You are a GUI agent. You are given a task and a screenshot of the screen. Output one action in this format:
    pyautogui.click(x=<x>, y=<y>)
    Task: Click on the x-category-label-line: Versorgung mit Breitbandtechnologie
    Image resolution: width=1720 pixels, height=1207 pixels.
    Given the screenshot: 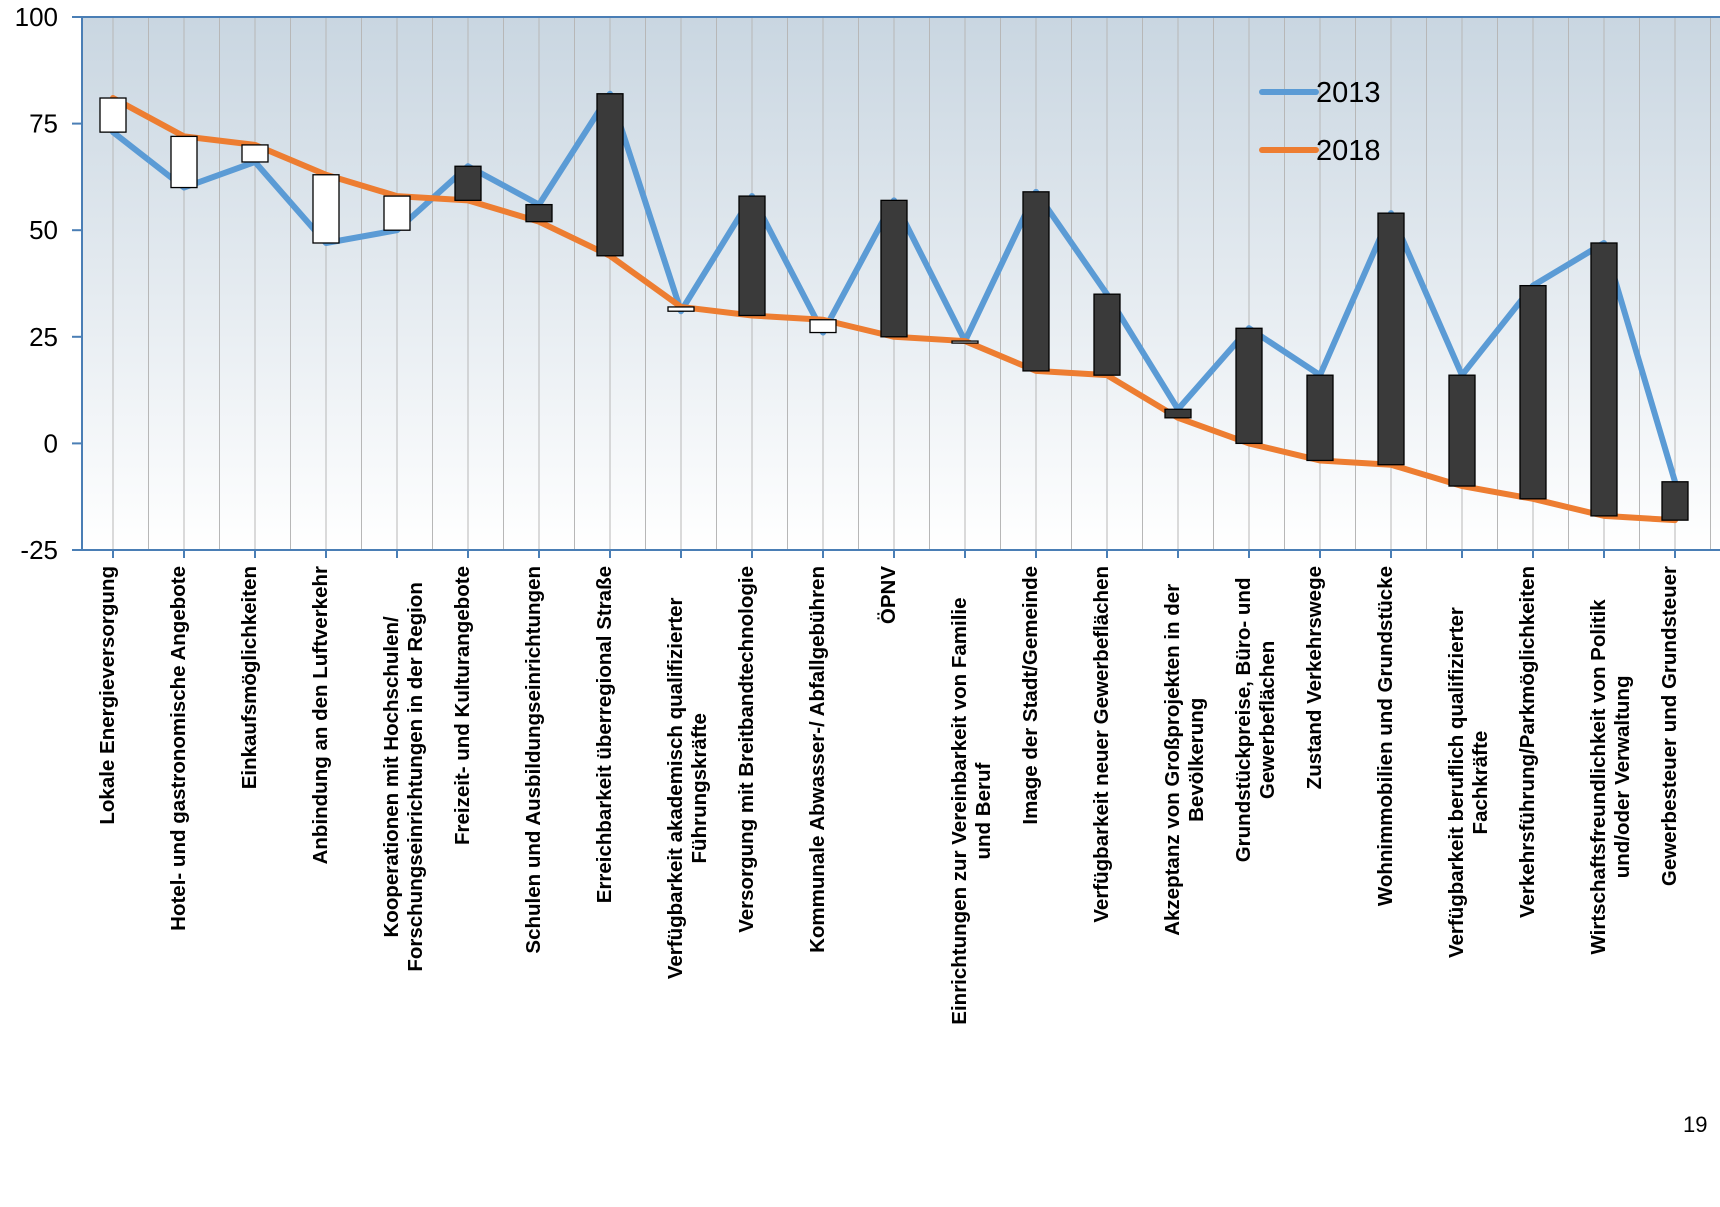 What is the action you would take?
    pyautogui.click(x=746, y=749)
    